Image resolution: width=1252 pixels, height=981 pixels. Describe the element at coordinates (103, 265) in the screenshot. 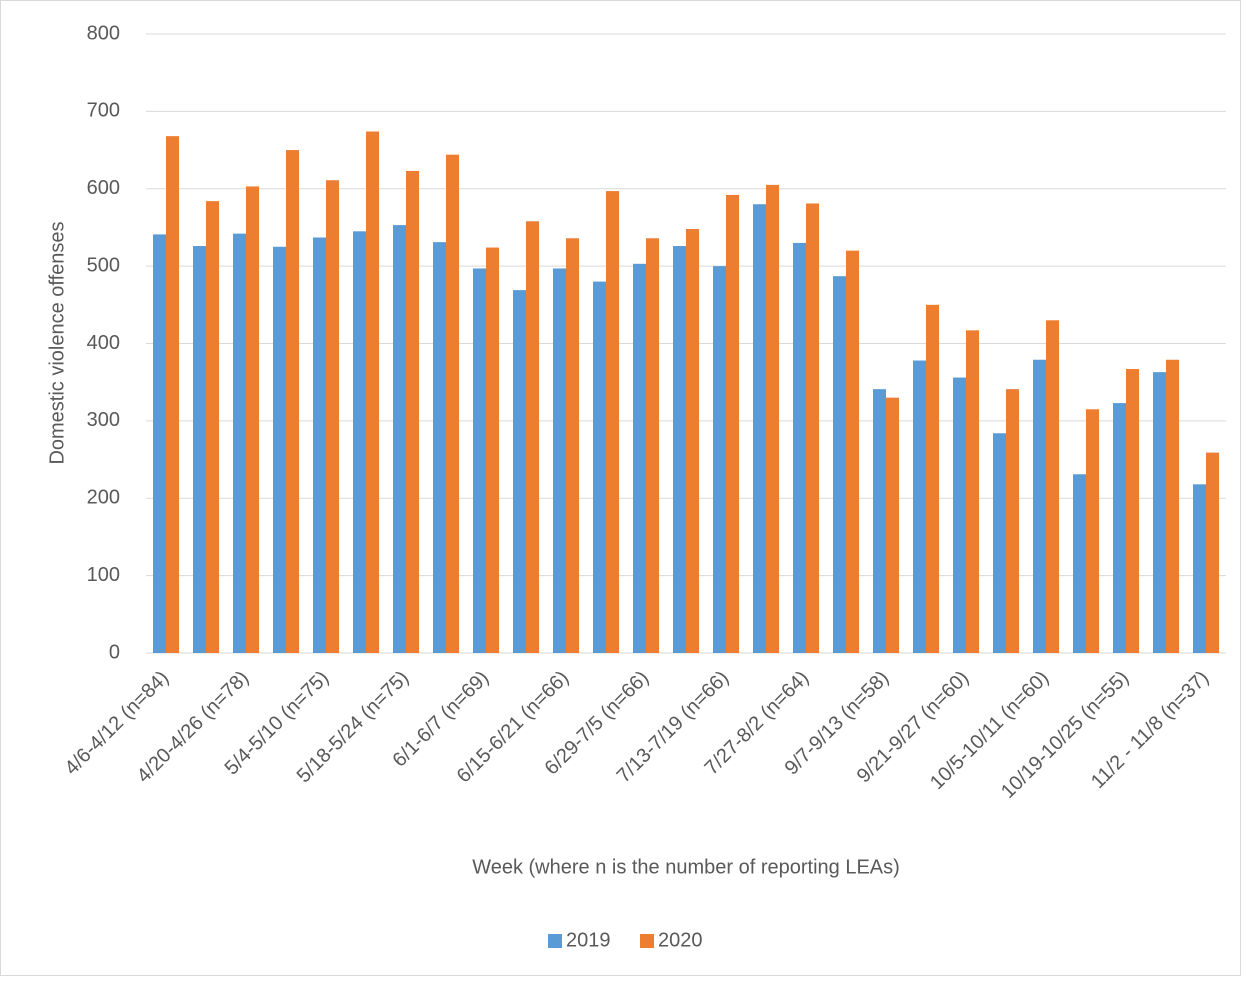

I see `y-tick-label: 500` at that location.